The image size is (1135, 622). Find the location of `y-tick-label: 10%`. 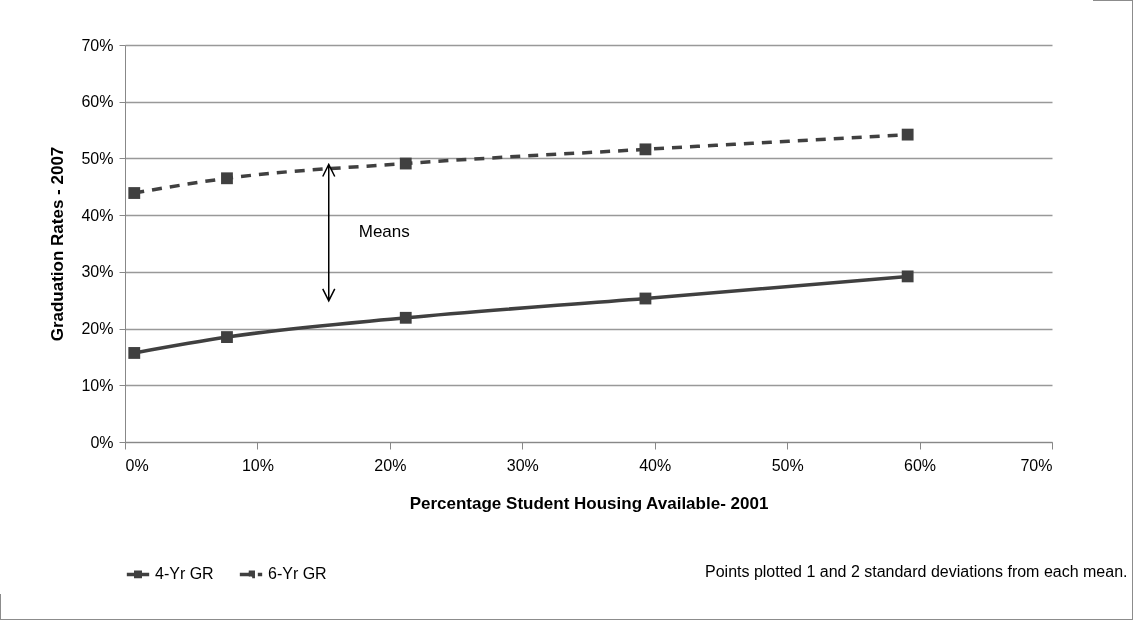

y-tick-label: 10% is located at coordinates (97, 385).